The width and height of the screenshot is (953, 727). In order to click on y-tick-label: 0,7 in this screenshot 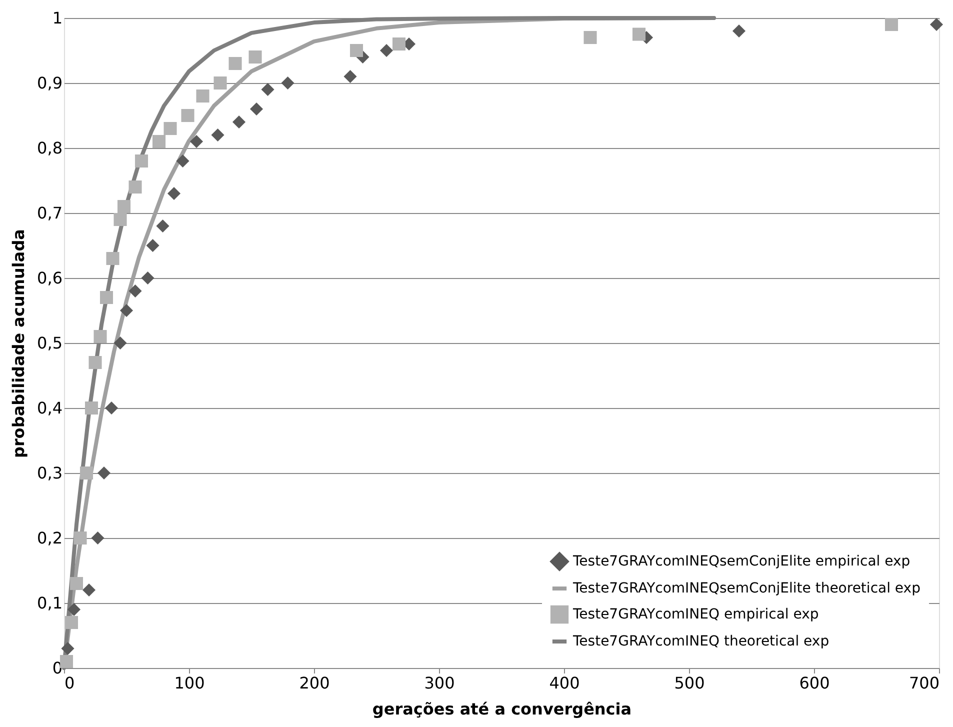, I will do `click(49, 213)`.